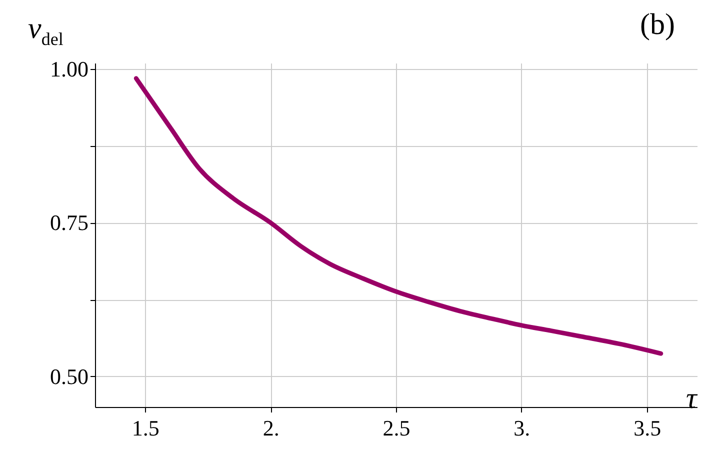  I want to click on x-tick-label: 1.5, so click(146, 428).